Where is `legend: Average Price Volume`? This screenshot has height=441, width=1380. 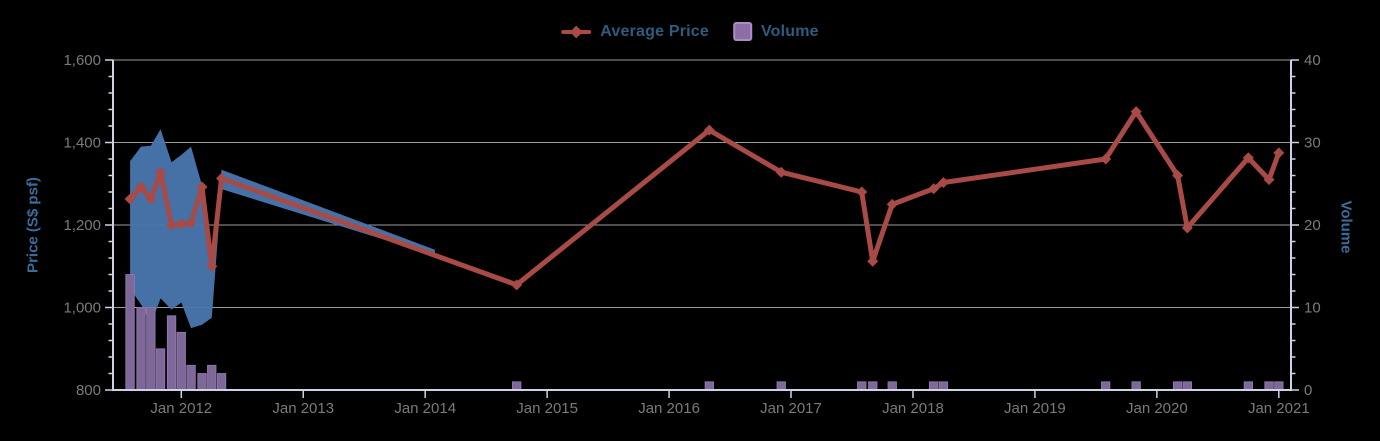 legend: Average Price Volume is located at coordinates (690, 31).